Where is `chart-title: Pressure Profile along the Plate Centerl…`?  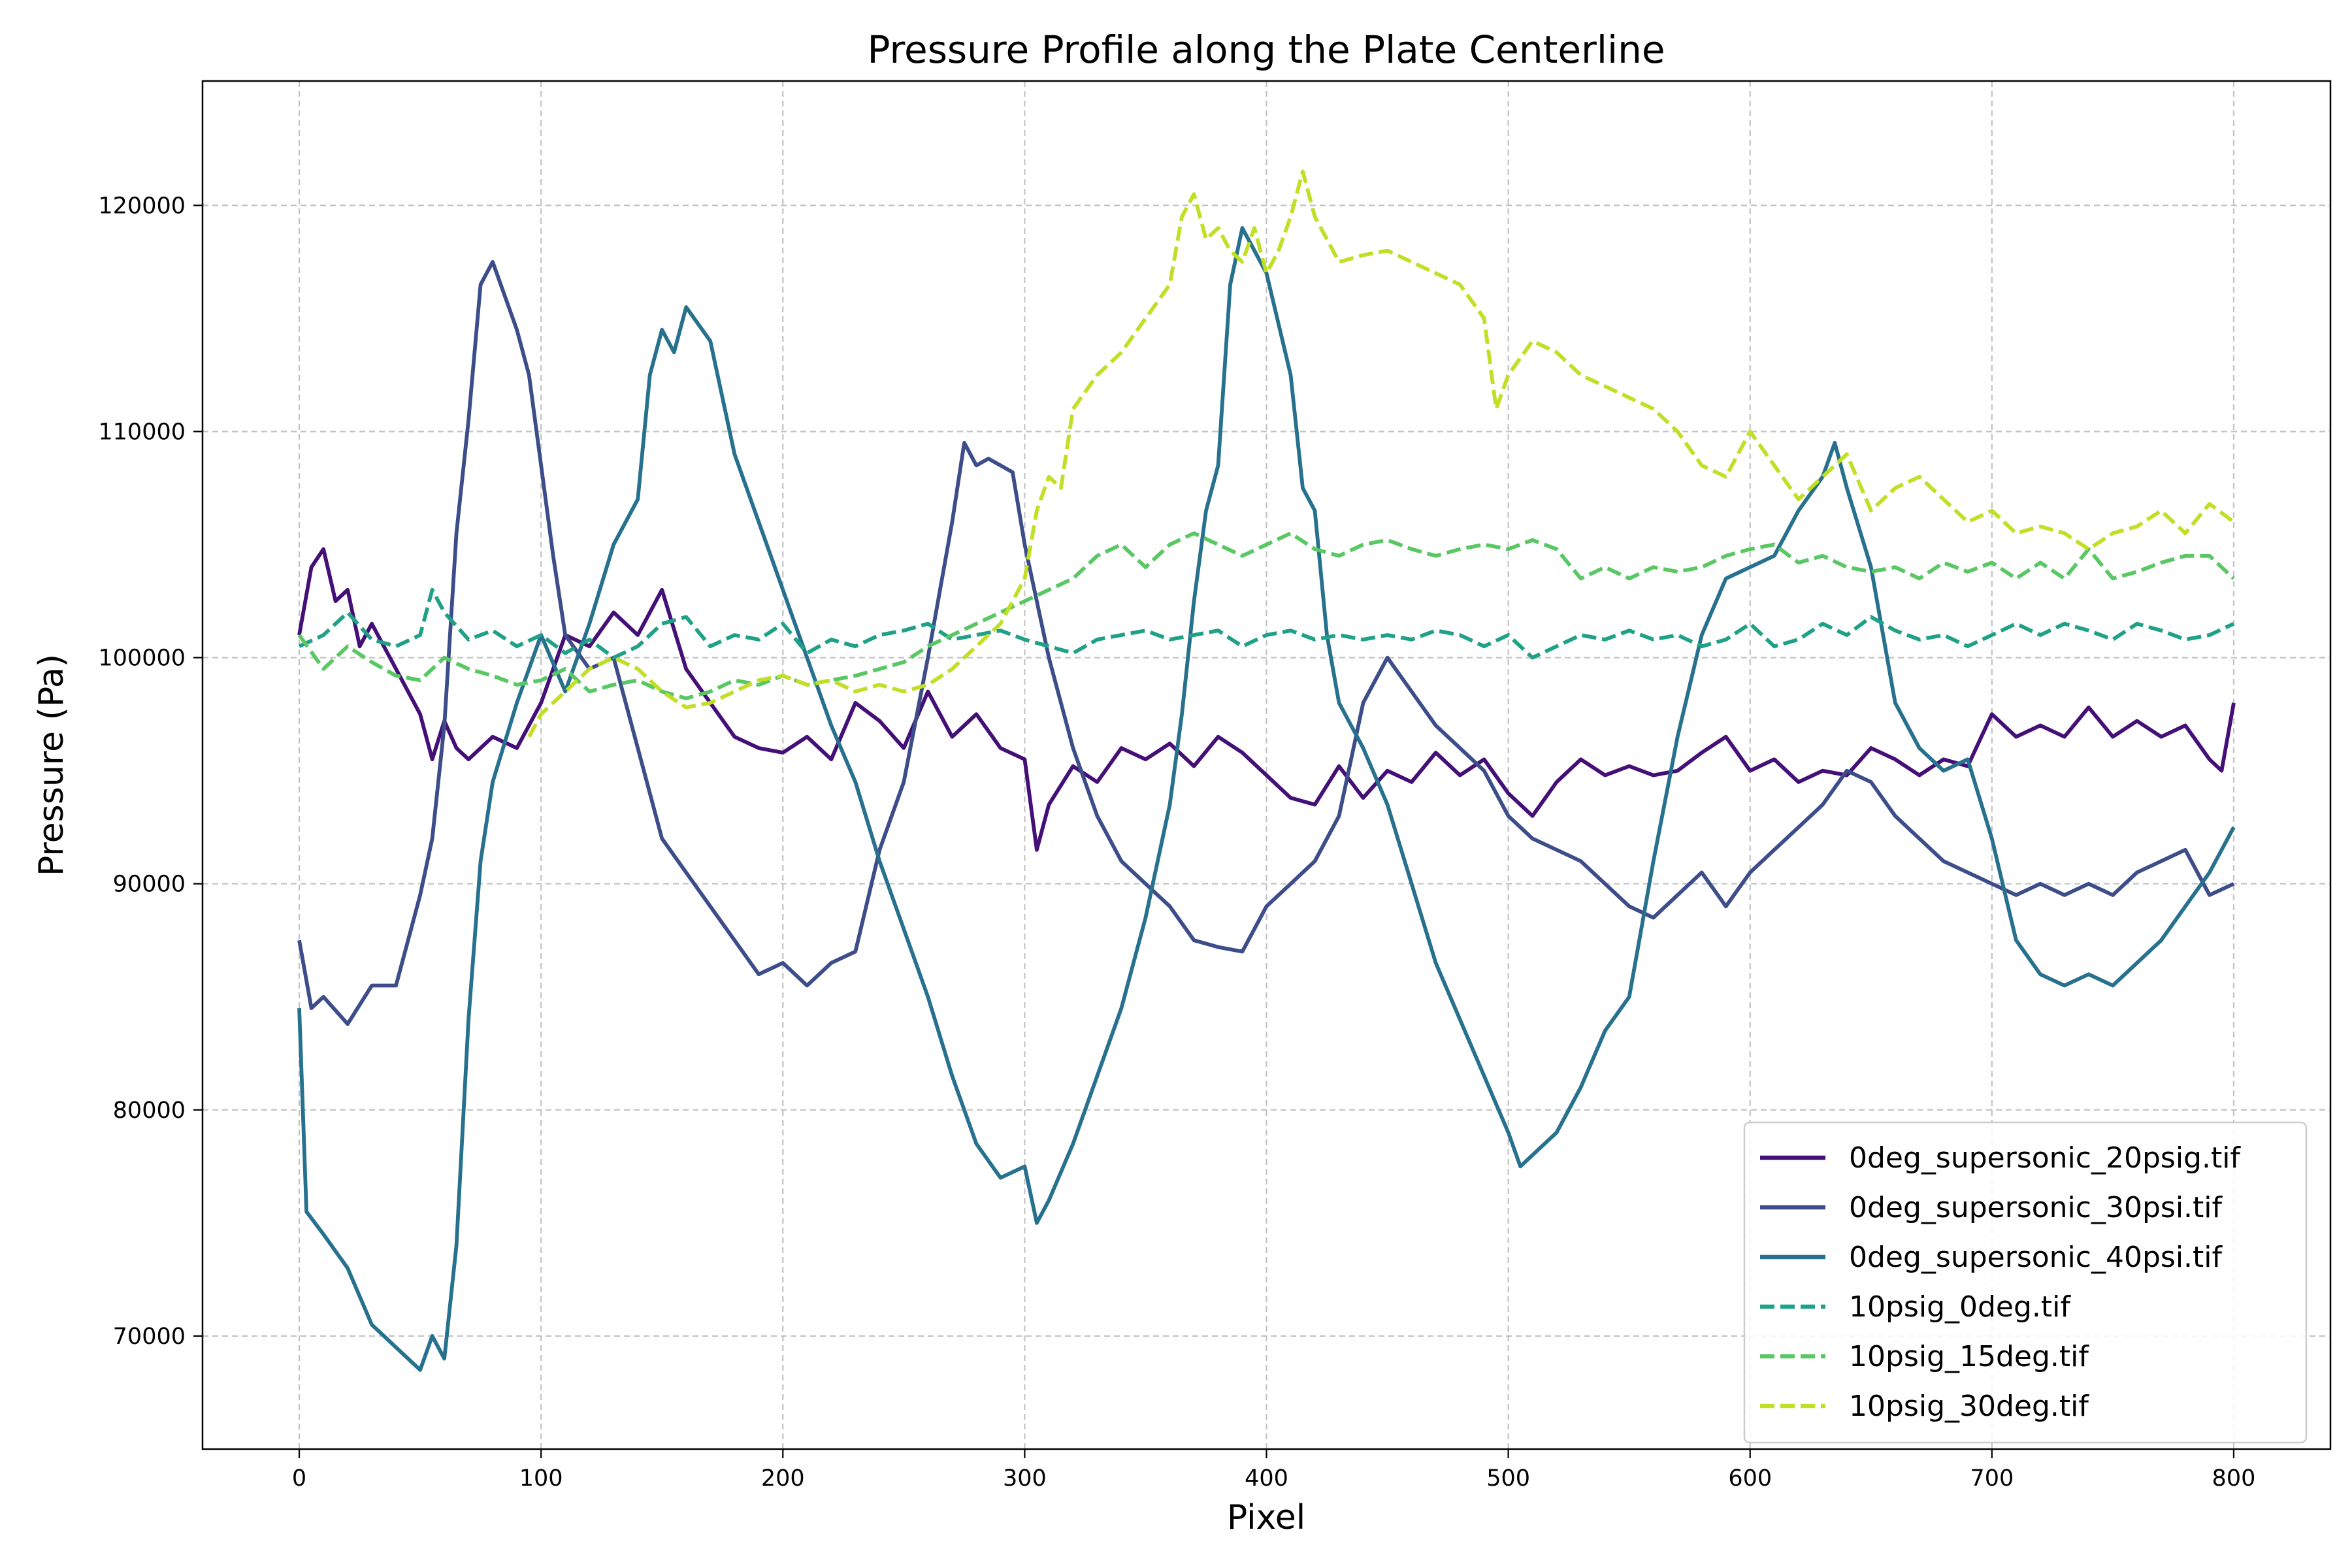
chart-title: Pressure Profile along the Plate Centerl… is located at coordinates (1266, 49).